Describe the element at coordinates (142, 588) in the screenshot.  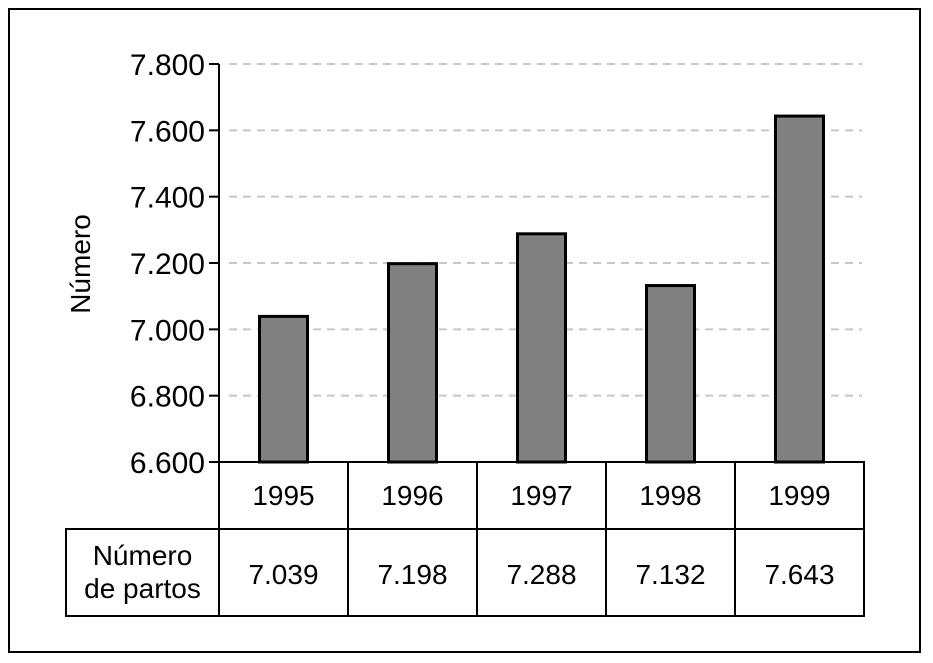
I see `row-label: de partos` at that location.